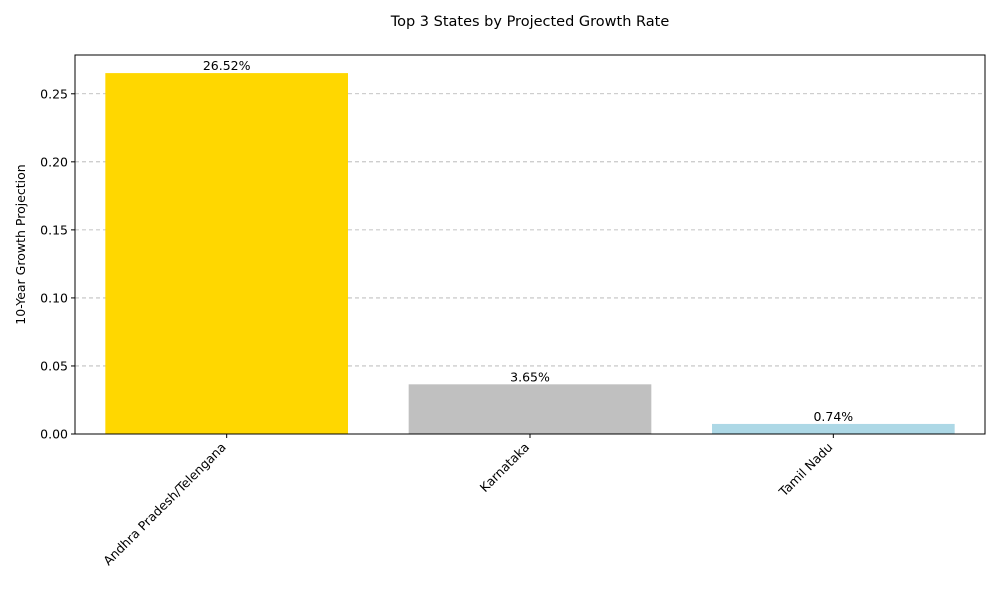 This screenshot has height=600, width=1000. Describe the element at coordinates (504, 467) in the screenshot. I see `x-tick-label: Karnataka` at that location.